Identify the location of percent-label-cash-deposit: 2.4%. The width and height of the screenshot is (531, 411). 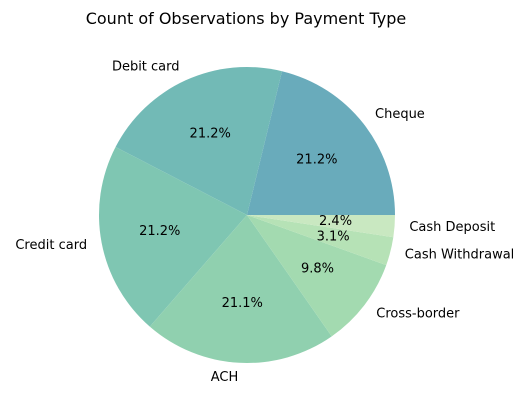
(335, 221).